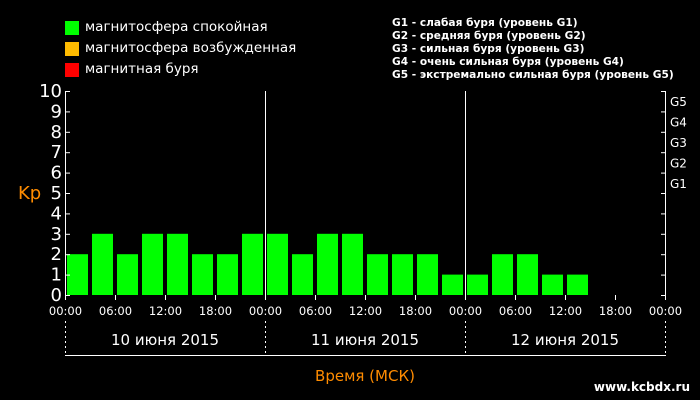 This screenshot has width=700, height=400. What do you see at coordinates (488, 49) in the screenshot?
I see `storm-level-g3: G3 - сильная буря (уровень G3)` at bounding box center [488, 49].